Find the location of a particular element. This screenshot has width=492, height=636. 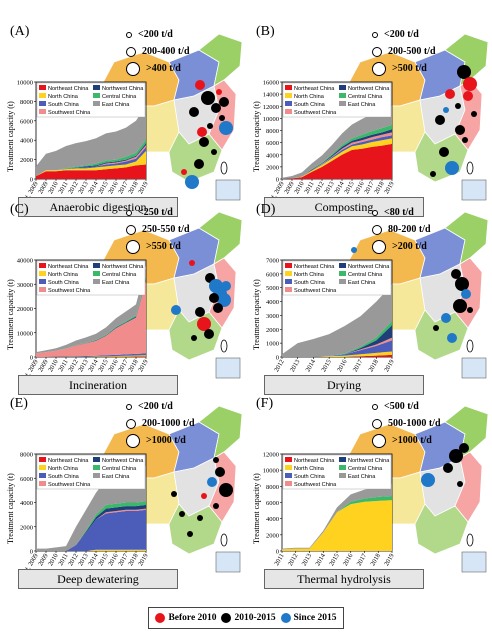

y-tick-label: 6000 is located at coordinates (26, 479).